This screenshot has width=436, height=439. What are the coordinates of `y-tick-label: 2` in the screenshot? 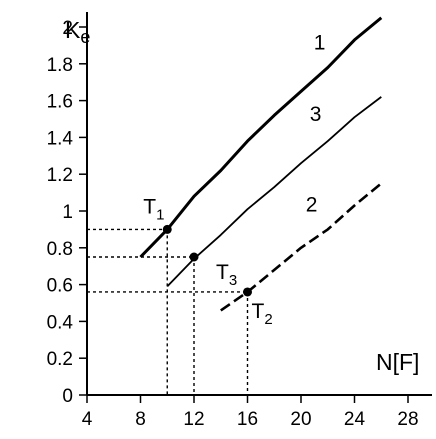 It's located at (67, 28).